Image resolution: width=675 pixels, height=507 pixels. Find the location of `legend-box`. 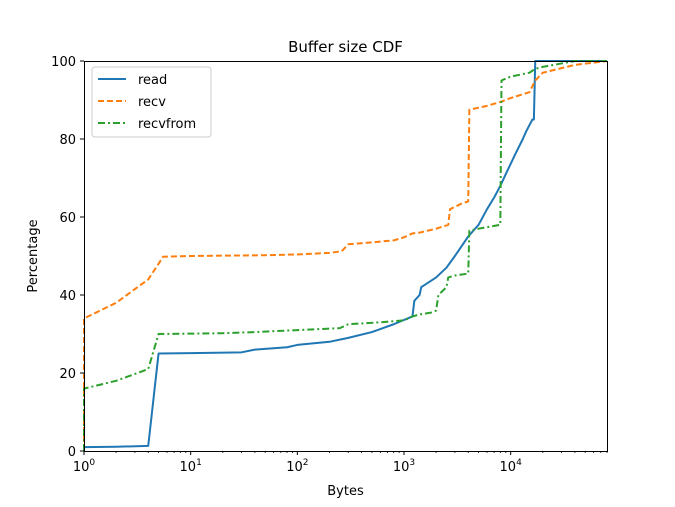

legend-box is located at coordinates (151, 102).